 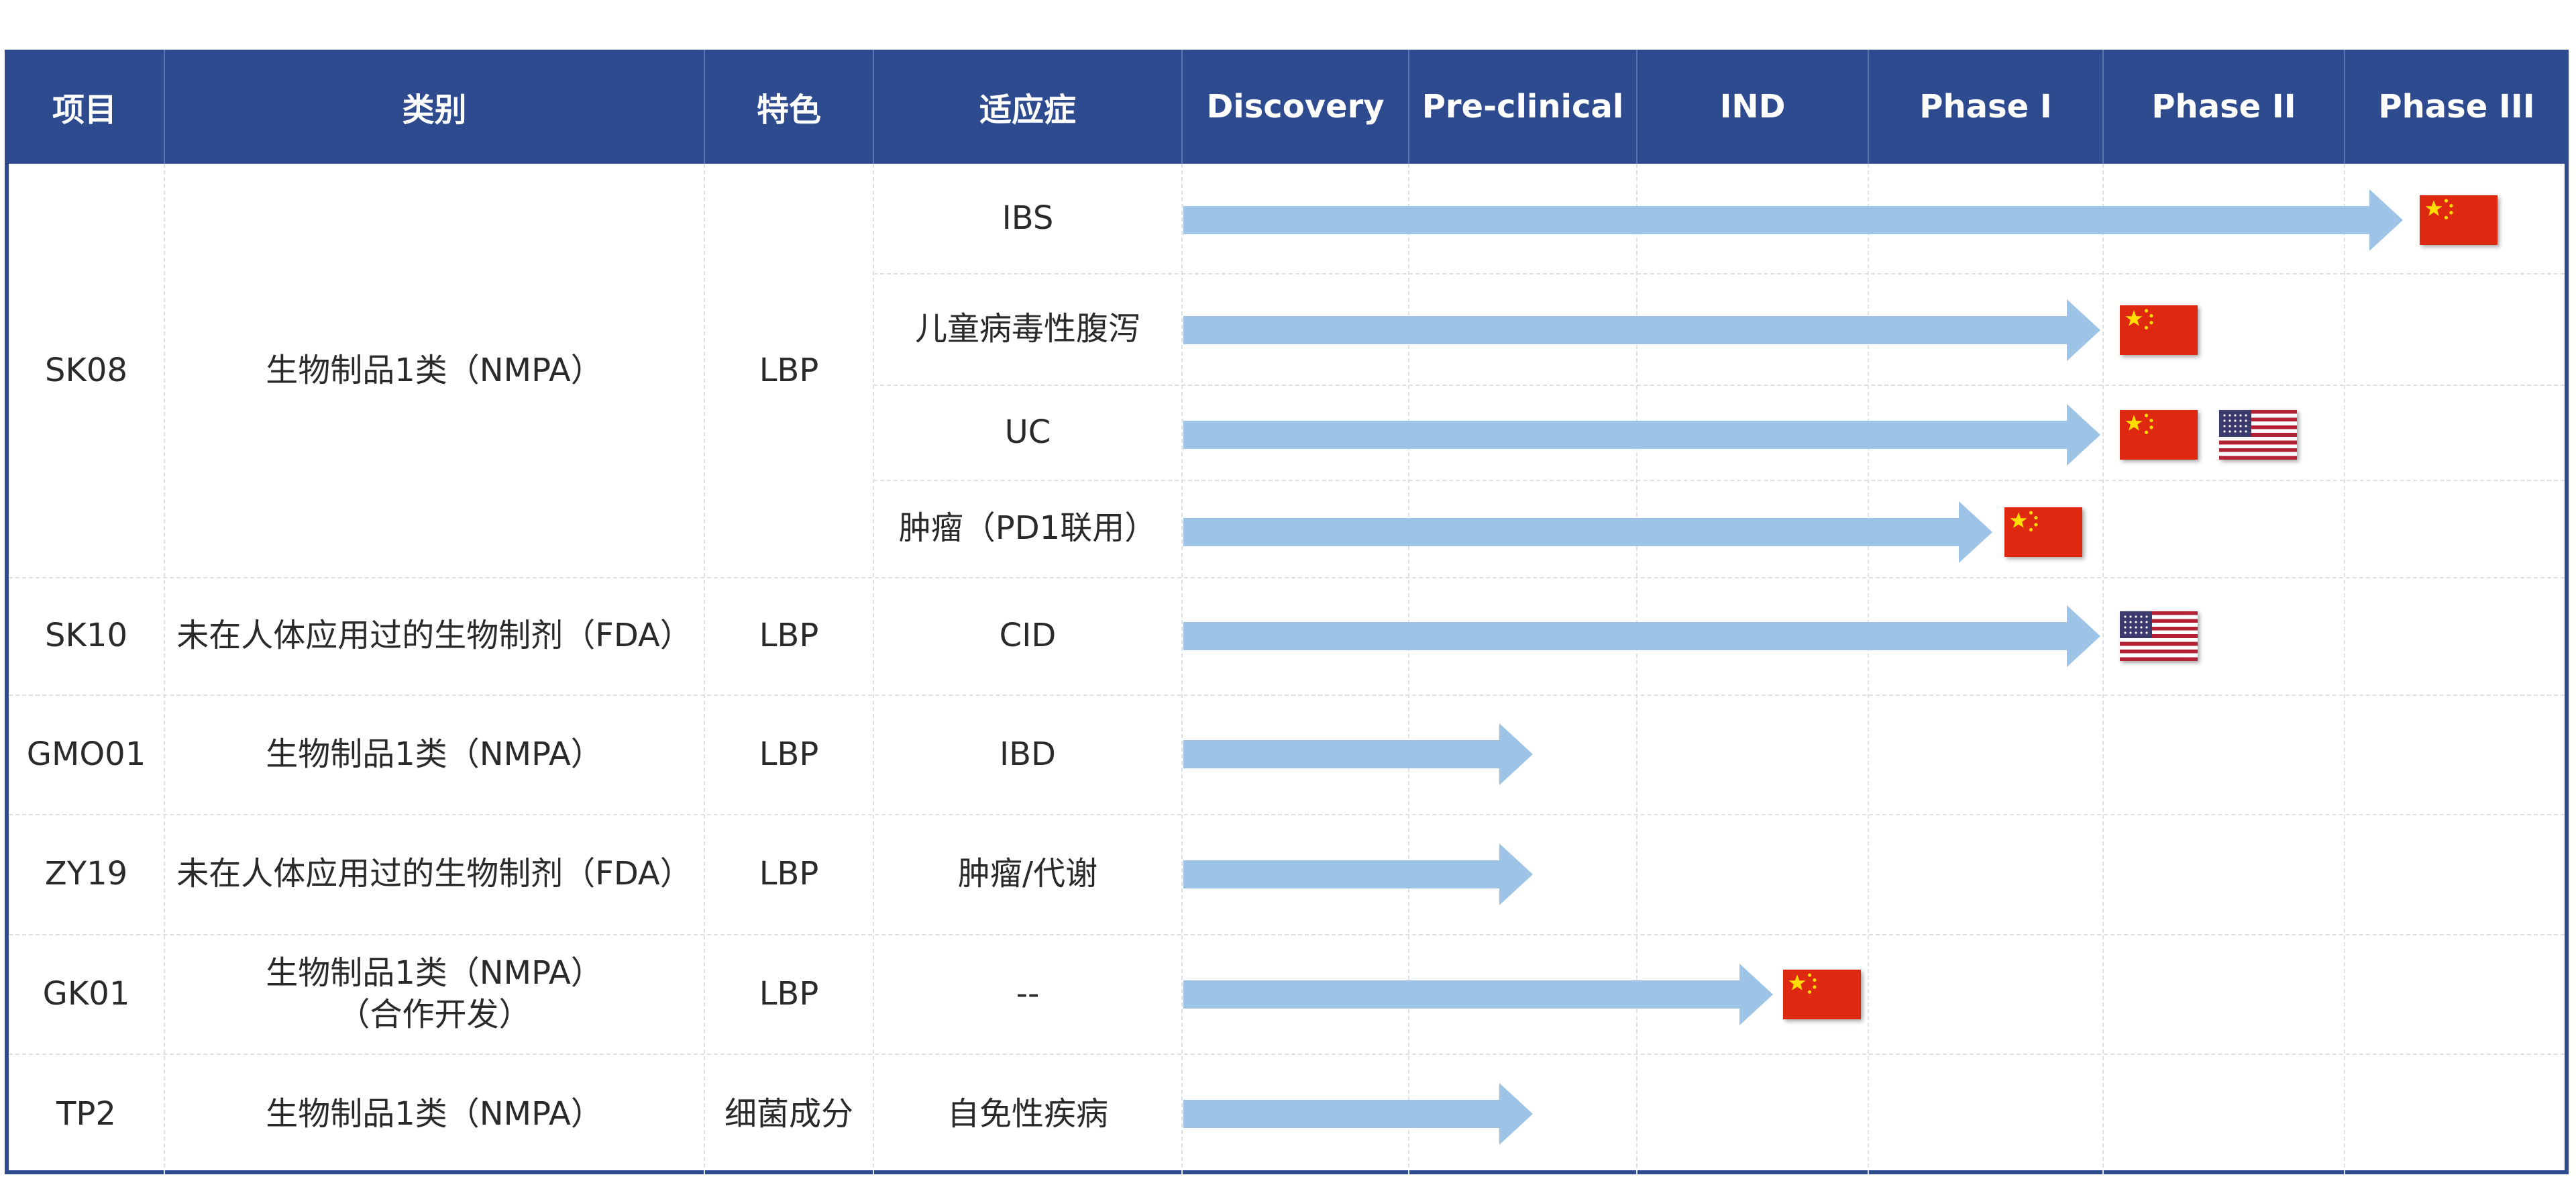 I want to click on indication-cell: IBD, so click(x=1028, y=754).